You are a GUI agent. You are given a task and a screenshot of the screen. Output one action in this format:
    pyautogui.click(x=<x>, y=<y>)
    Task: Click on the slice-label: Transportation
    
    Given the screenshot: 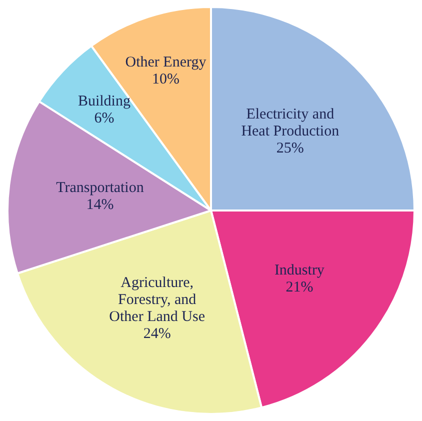 What is the action you would take?
    pyautogui.click(x=100, y=188)
    